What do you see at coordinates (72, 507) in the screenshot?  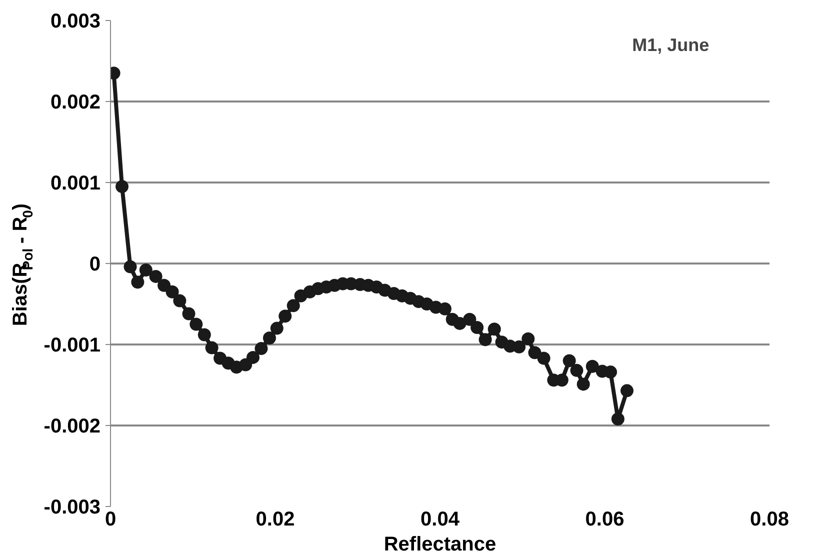 I see `y-tick-label: -0.003` at bounding box center [72, 507].